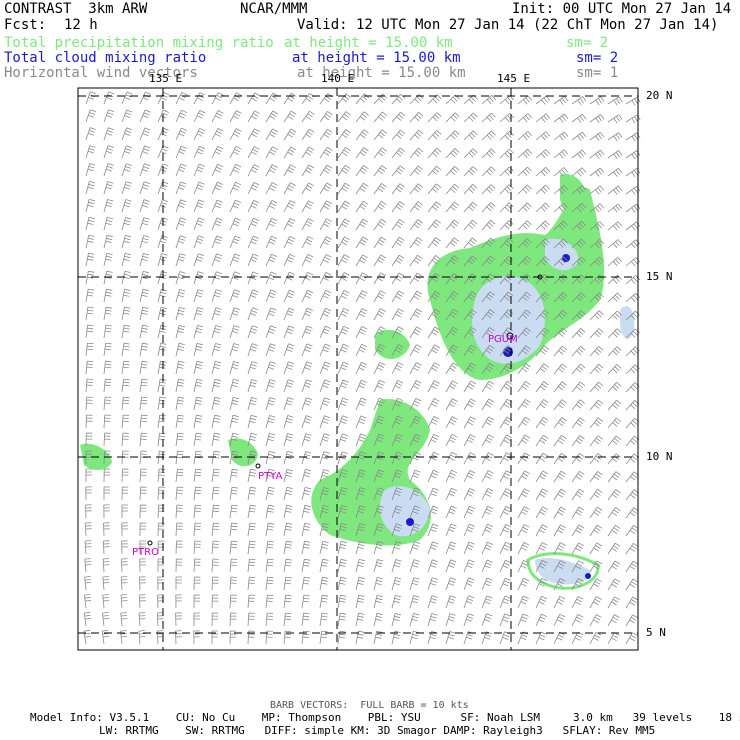 The image size is (740, 740). Describe the element at coordinates (410, 522) in the screenshot. I see `cloud-core-south` at that location.